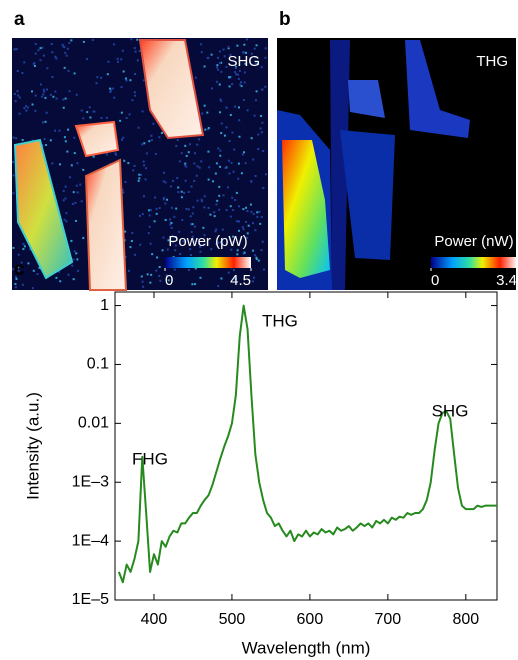 The image size is (518, 660). I want to click on x-axis-label: Wavelength (nm), so click(306, 647).